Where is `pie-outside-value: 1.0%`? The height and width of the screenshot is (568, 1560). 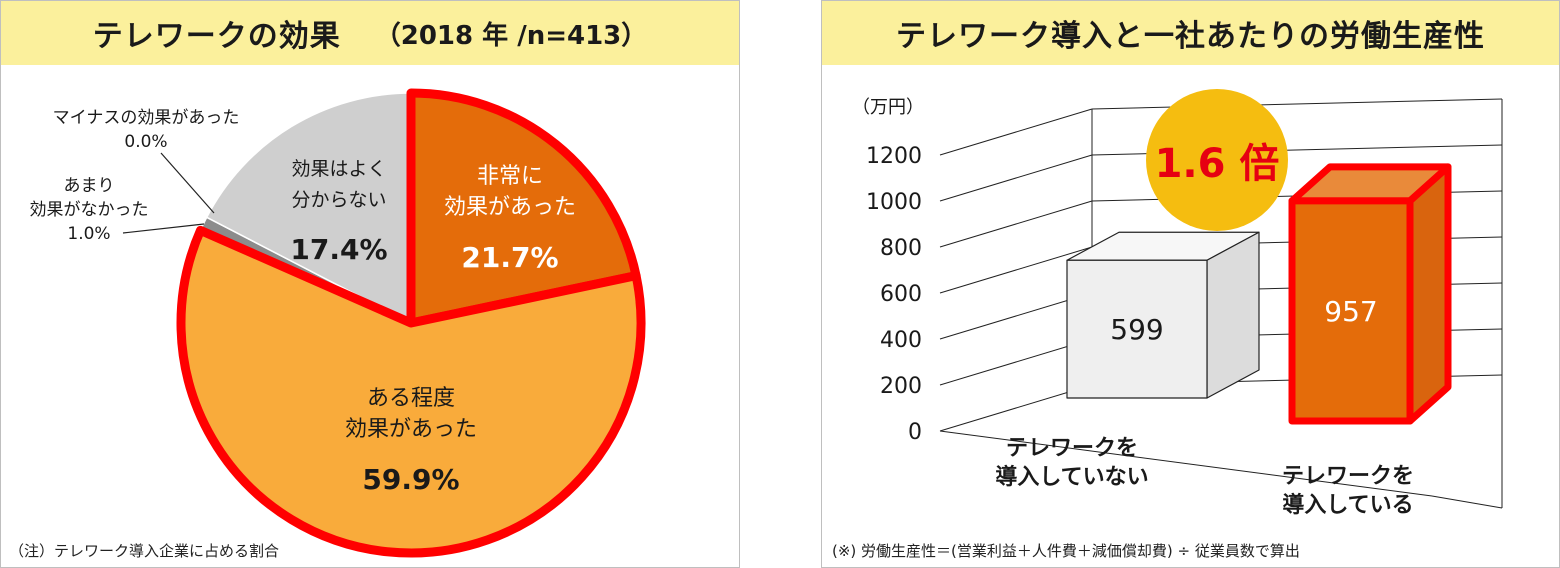 pie-outside-value: 1.0% is located at coordinates (88, 234).